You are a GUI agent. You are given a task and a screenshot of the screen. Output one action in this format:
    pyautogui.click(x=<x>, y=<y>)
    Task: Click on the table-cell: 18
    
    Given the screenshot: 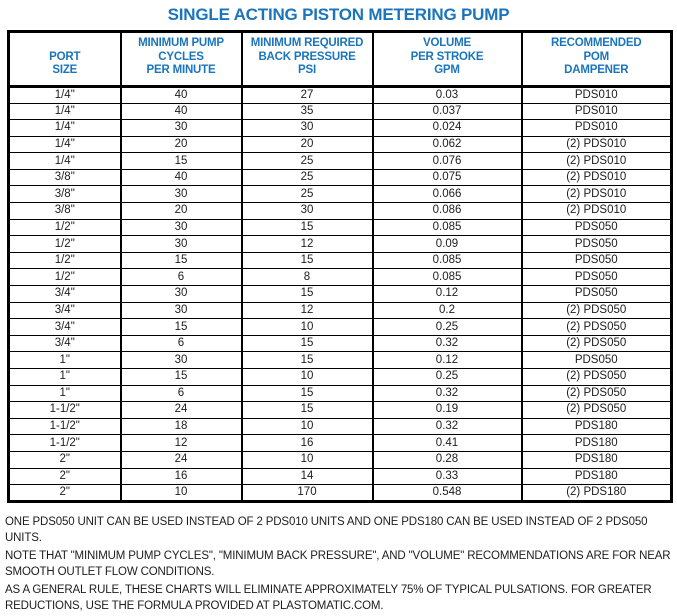 What is the action you would take?
    pyautogui.click(x=180, y=426)
    